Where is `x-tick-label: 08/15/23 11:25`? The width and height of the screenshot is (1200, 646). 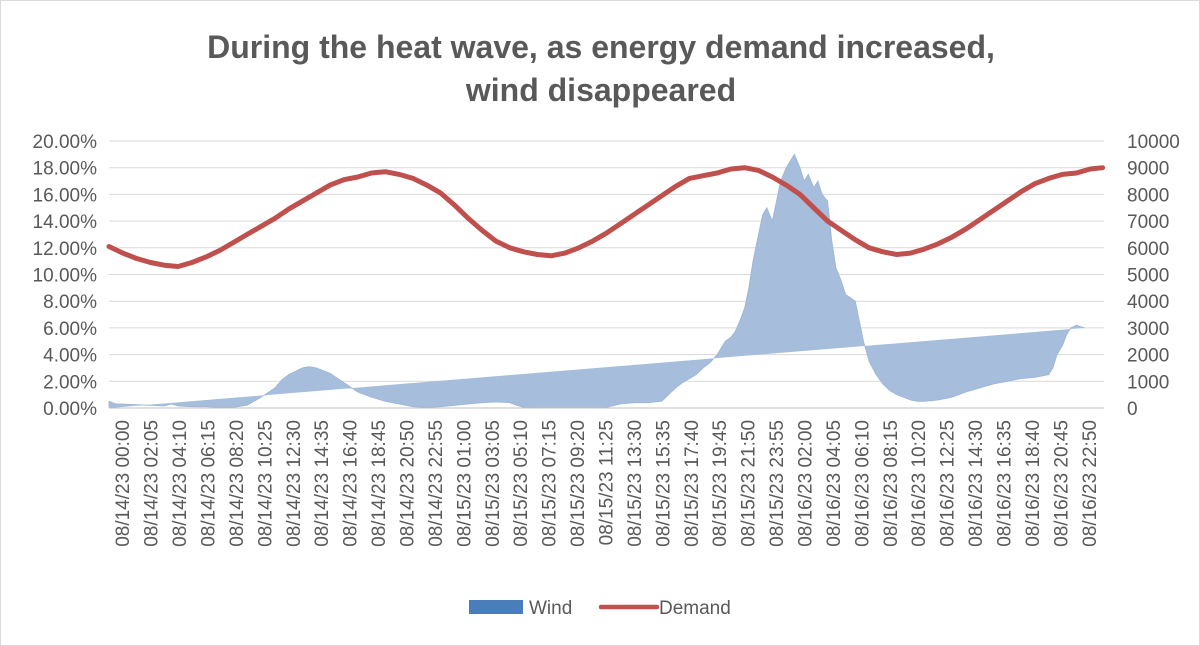 x-tick-label: 08/15/23 11:25 is located at coordinates (607, 482).